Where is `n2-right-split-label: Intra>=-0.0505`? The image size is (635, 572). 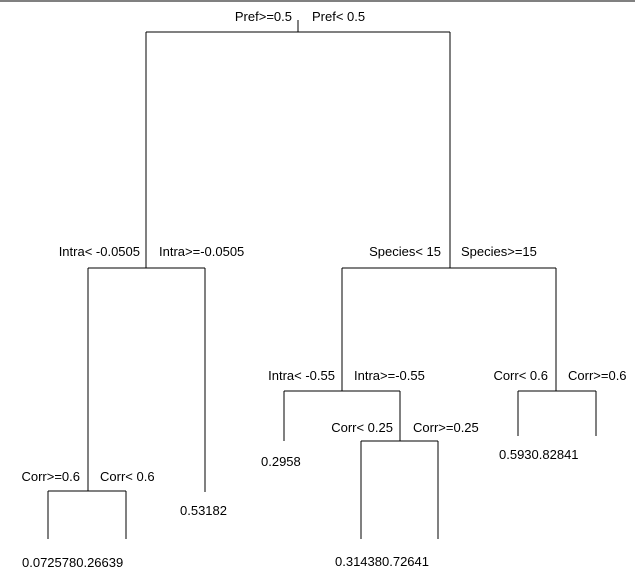 n2-right-split-label: Intra>=-0.0505 is located at coordinates (201, 251).